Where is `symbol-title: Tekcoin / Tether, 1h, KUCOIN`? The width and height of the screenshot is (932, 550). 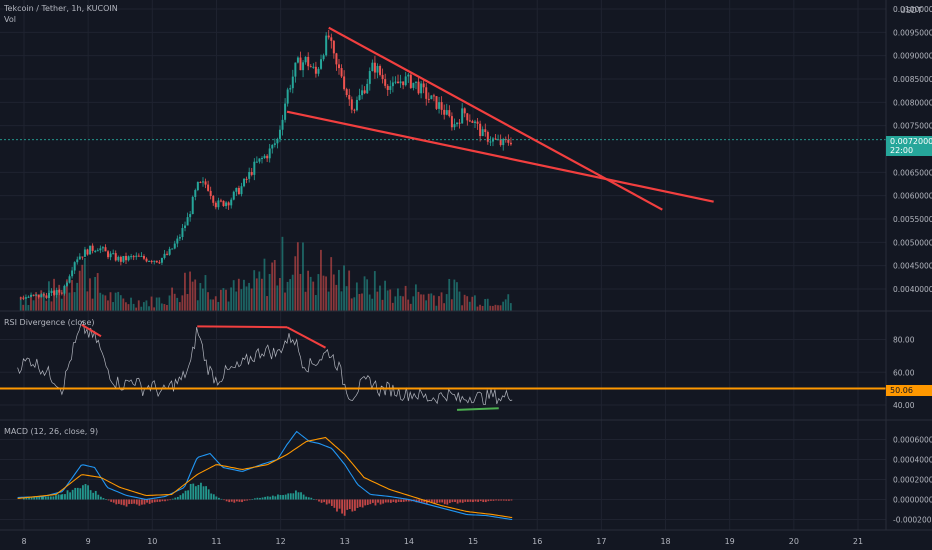
symbol-title: Tekcoin / Tether, 1h, KUCOIN is located at coordinates (61, 8).